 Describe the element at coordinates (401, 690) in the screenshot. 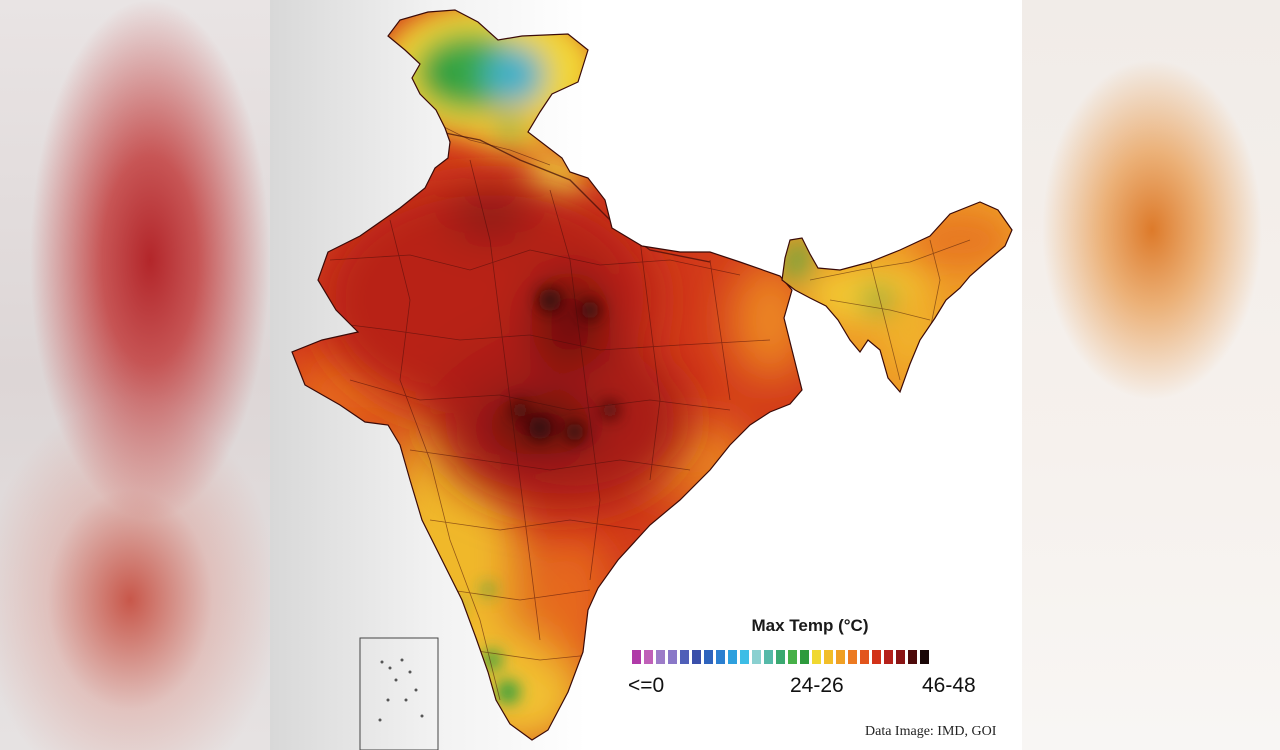

I see `island-dots` at that location.